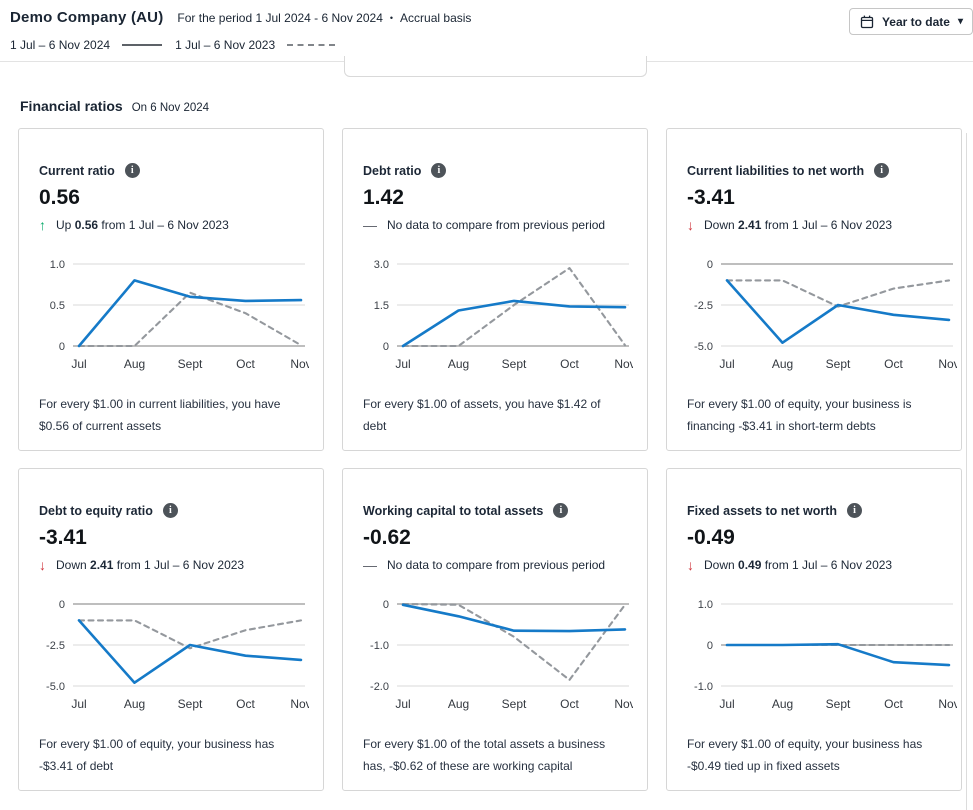 This screenshot has width=973, height=810. What do you see at coordinates (86, 45) in the screenshot?
I see `legend-item-2024: 1 Jul – 6 Nov 2024` at bounding box center [86, 45].